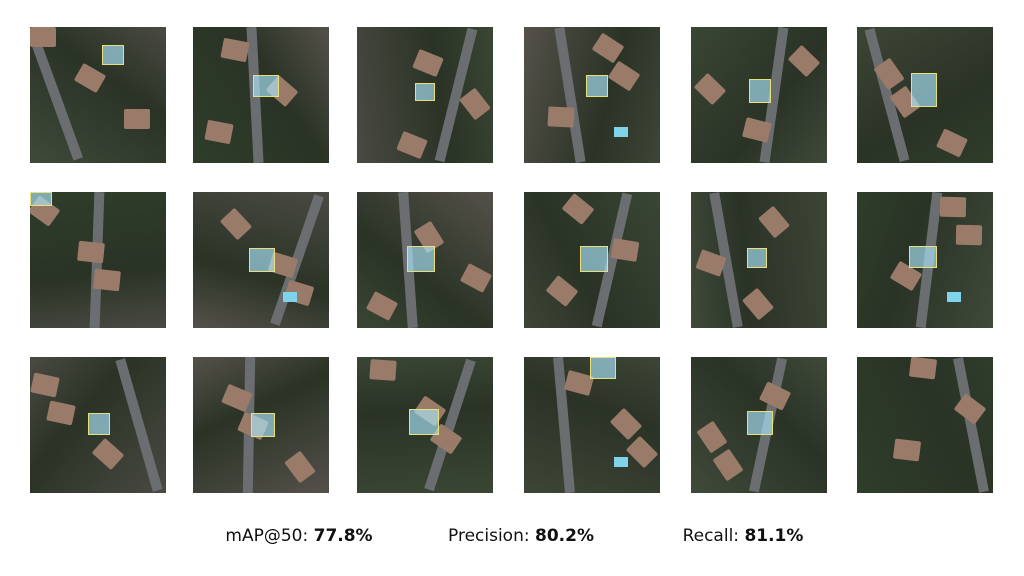 The height and width of the screenshot is (576, 1024). Describe the element at coordinates (774, 536) in the screenshot. I see `metric-value: 81.1%` at that location.